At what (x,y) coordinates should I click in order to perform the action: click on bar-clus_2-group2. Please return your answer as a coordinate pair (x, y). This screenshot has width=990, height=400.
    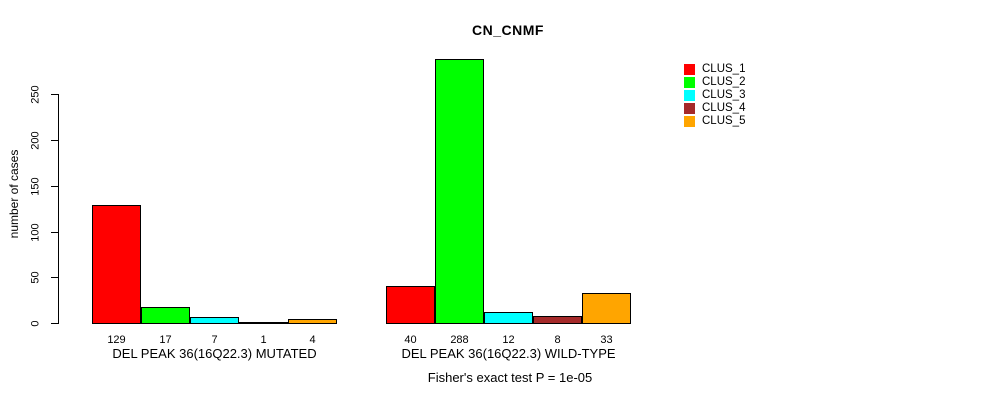
    Looking at the image, I should click on (459, 191).